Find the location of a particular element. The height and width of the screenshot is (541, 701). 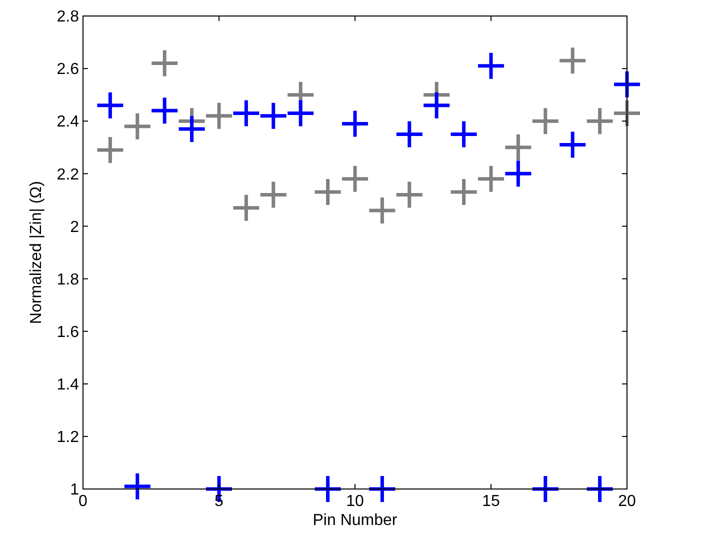

y-axis-title: Normalized |Zin| (Ω) is located at coordinates (36, 252).